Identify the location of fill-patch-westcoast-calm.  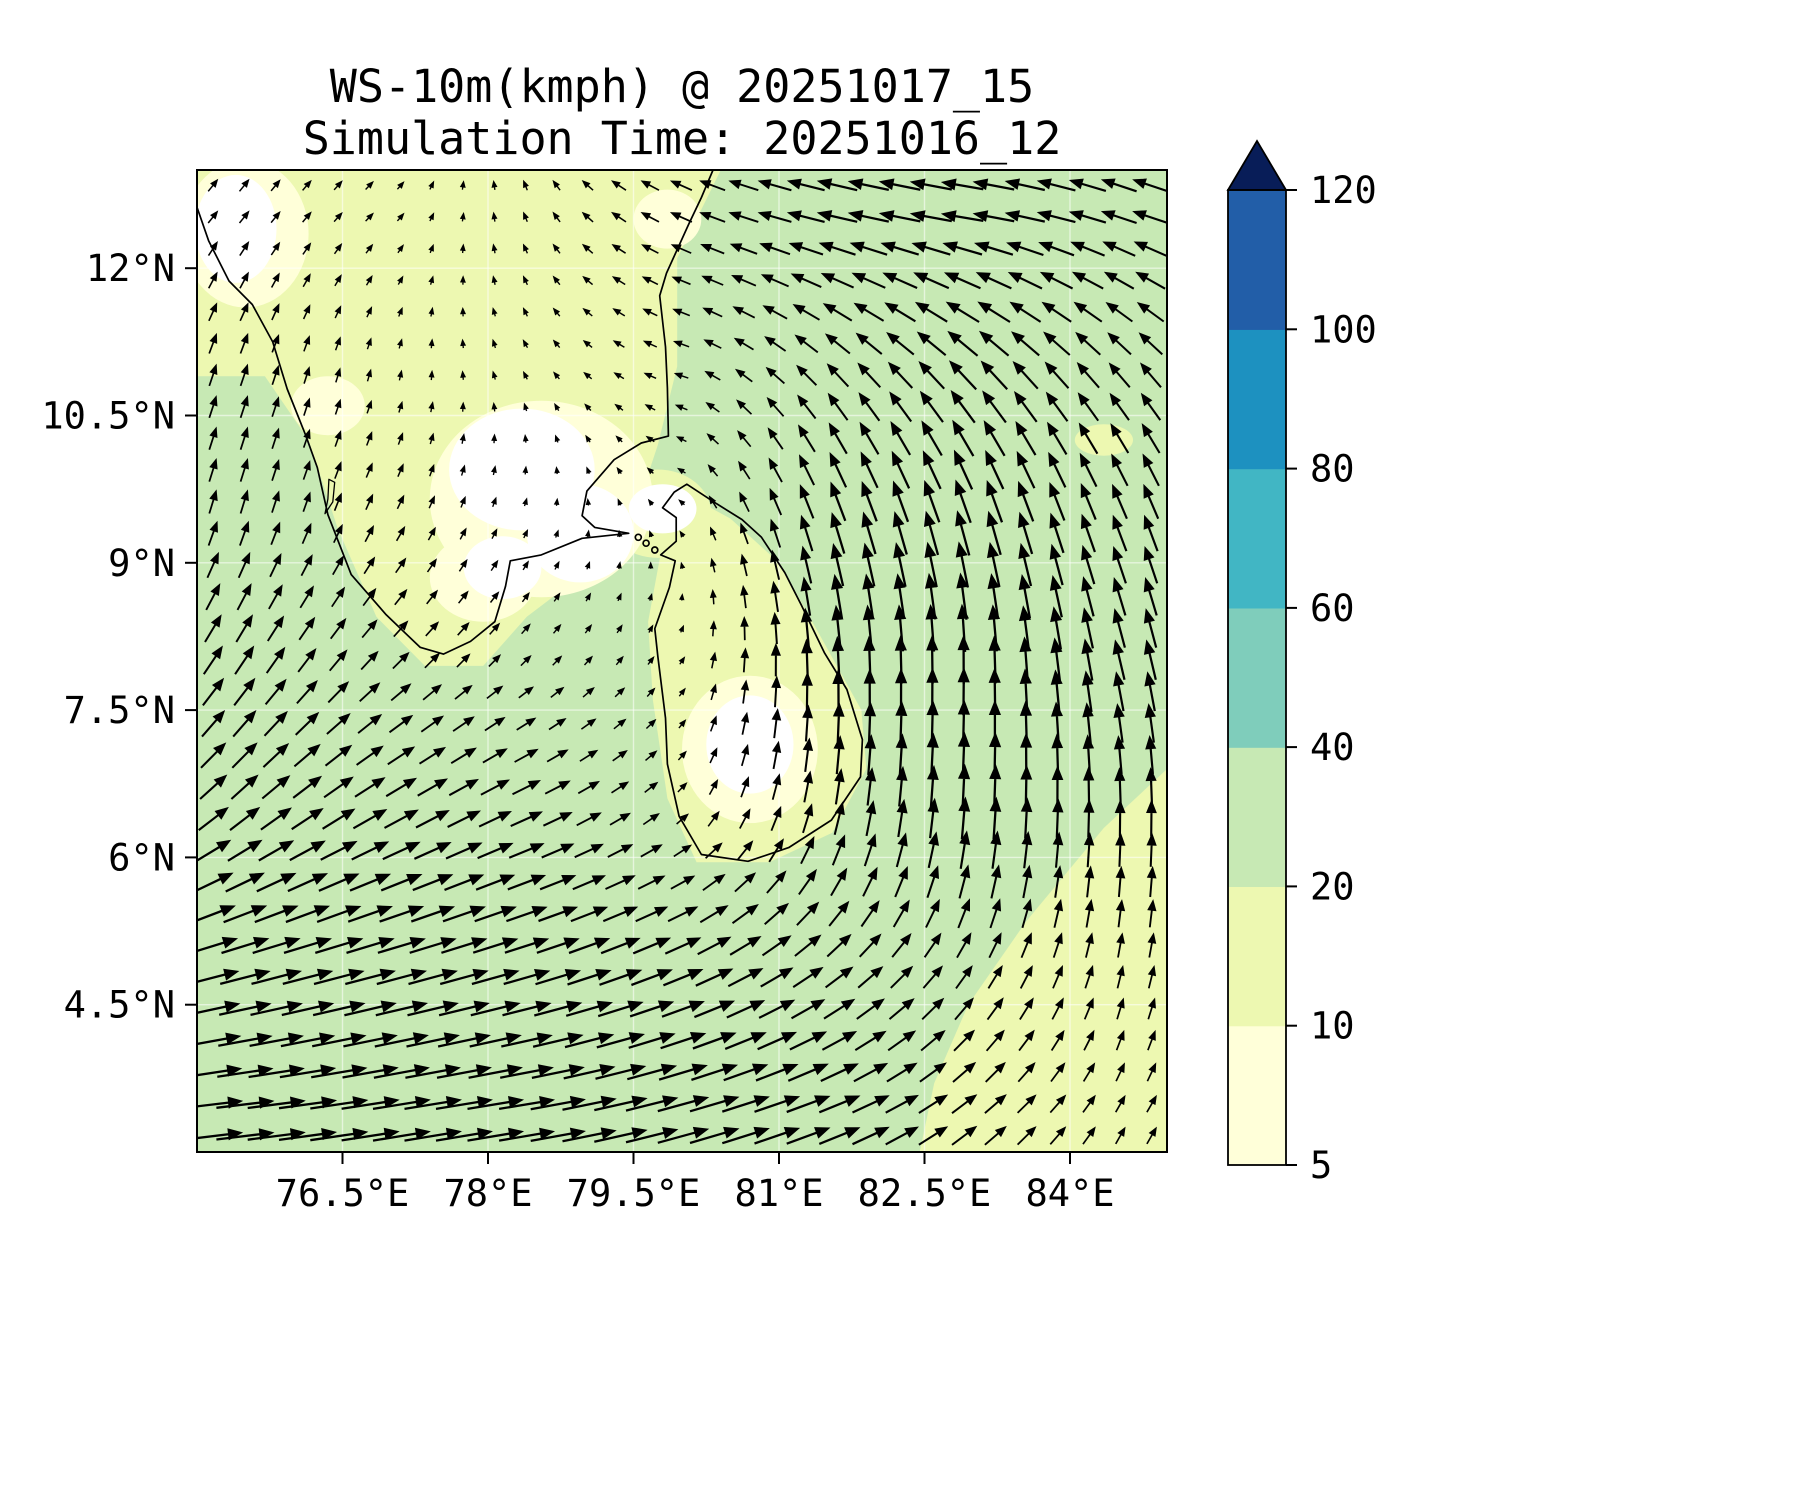
(328, 406).